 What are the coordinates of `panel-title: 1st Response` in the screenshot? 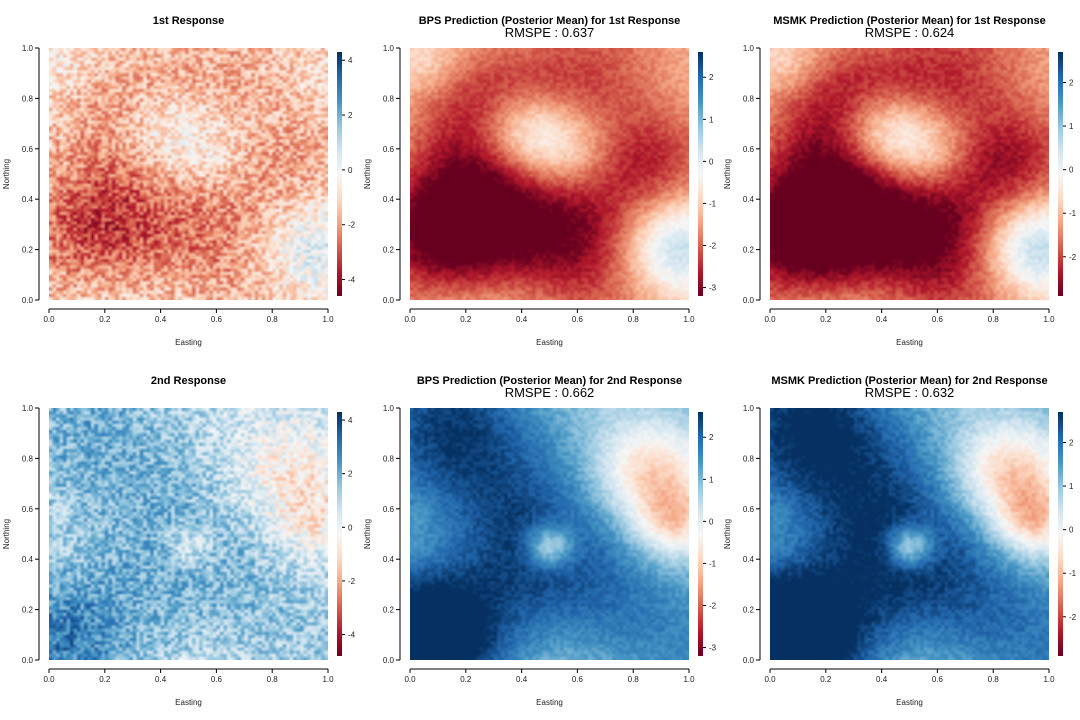 It's located at (189, 21).